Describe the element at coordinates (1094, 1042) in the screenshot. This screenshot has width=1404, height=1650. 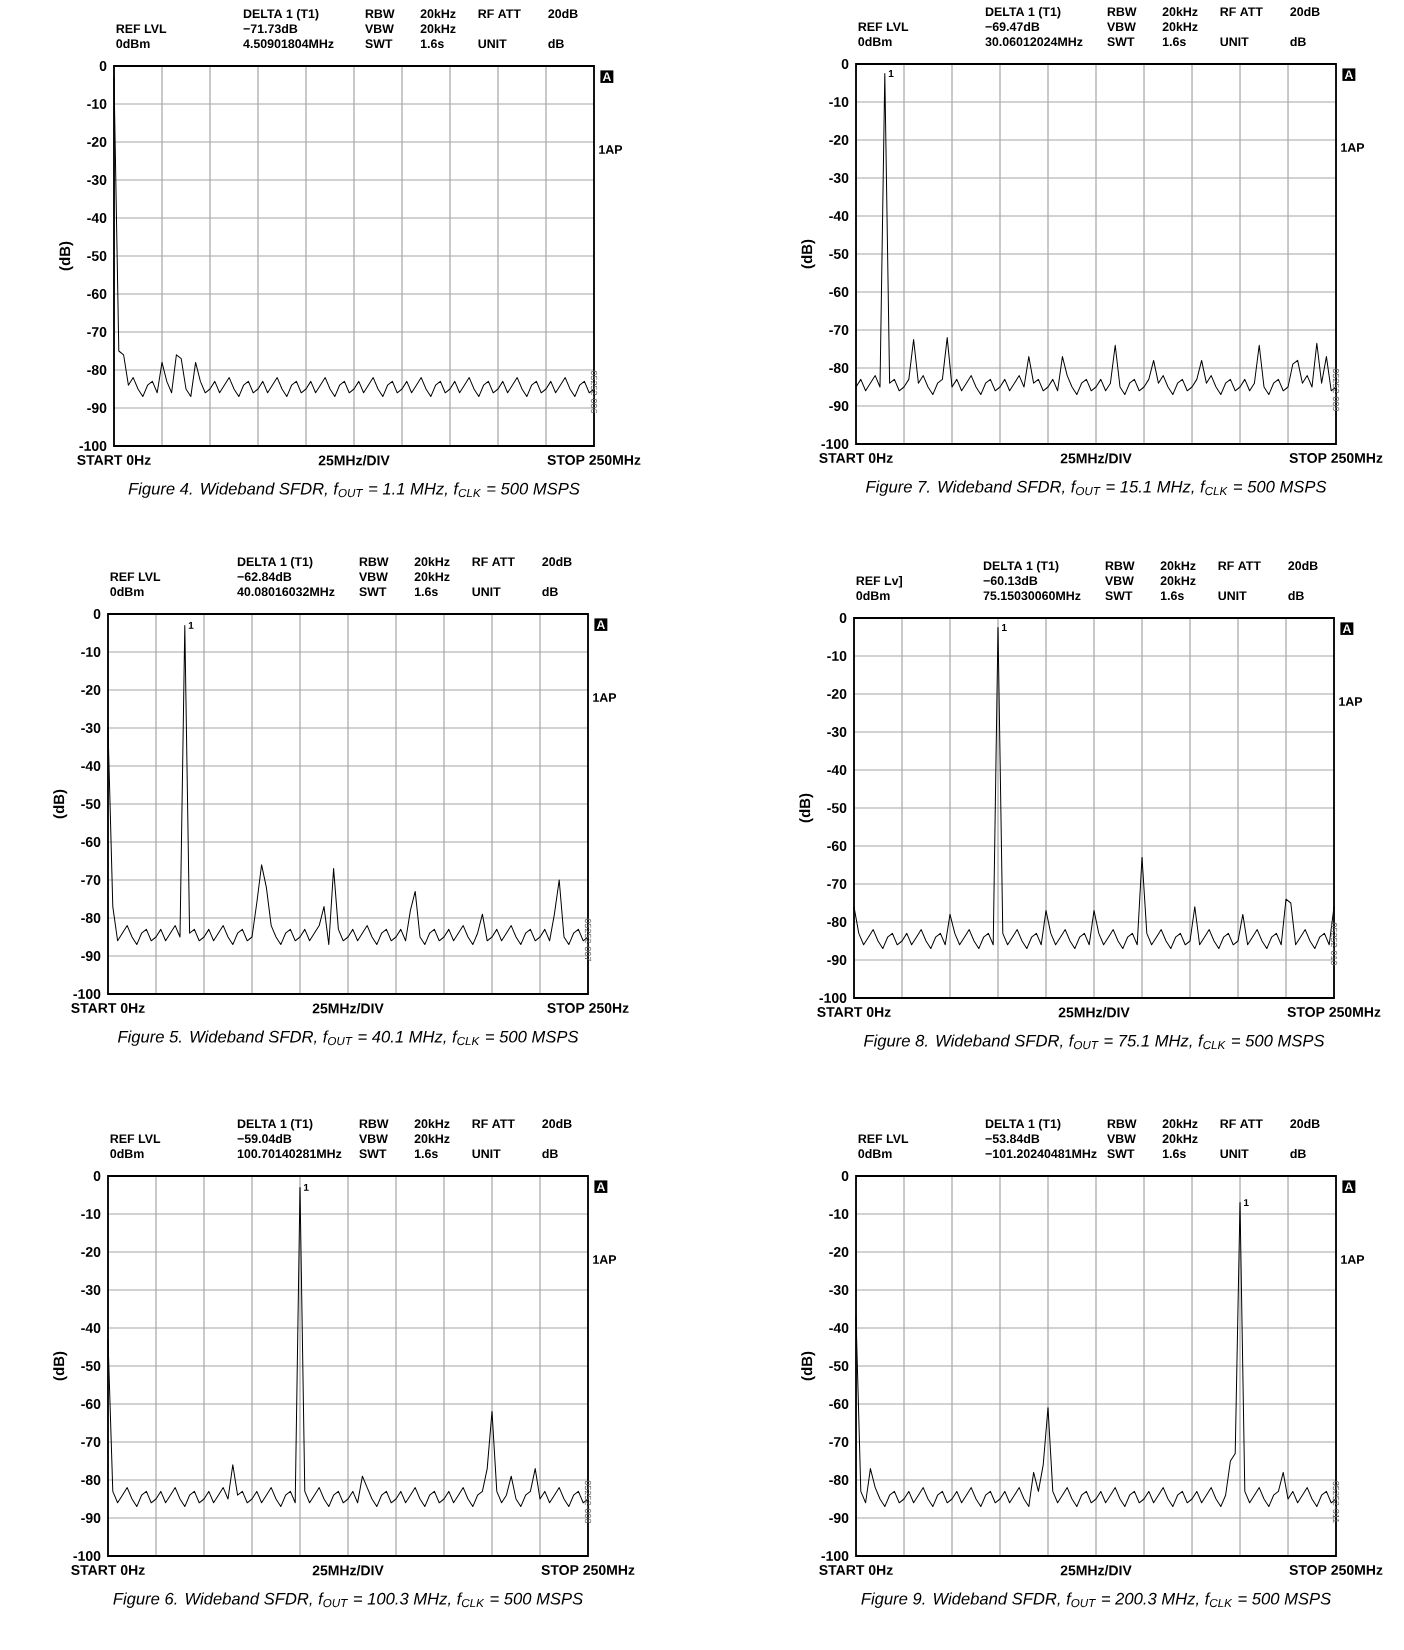
I see `text: Figure 8. Wideband SFDR, f$_{OUT}$ = 75.1 MHz, f$_{CLK}$ = 500 MSPS` at that location.